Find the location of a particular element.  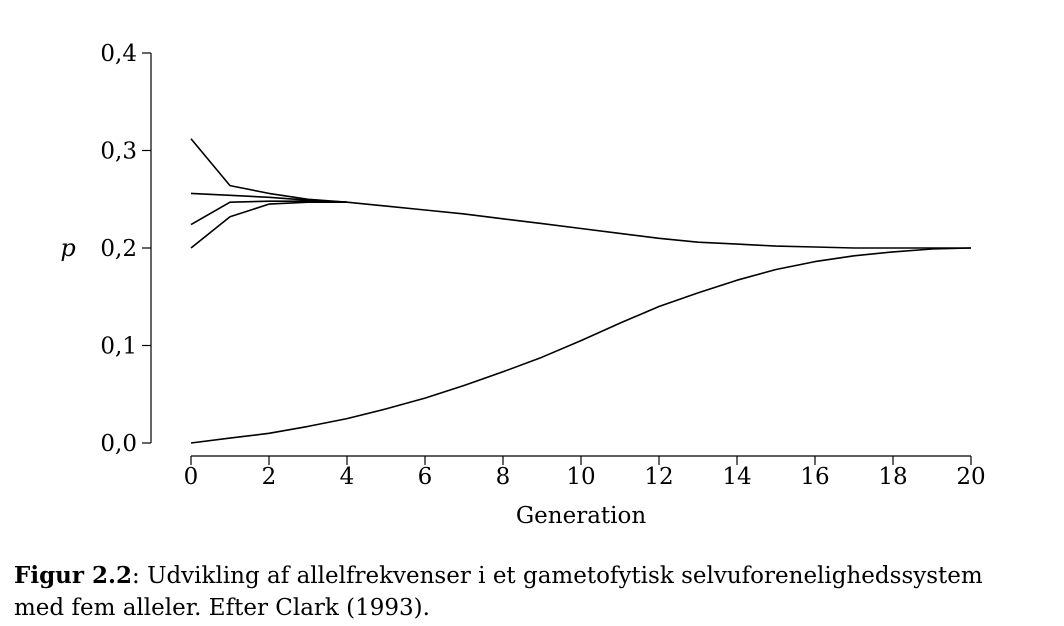

y-tick-label: 0,4 is located at coordinates (118, 54).